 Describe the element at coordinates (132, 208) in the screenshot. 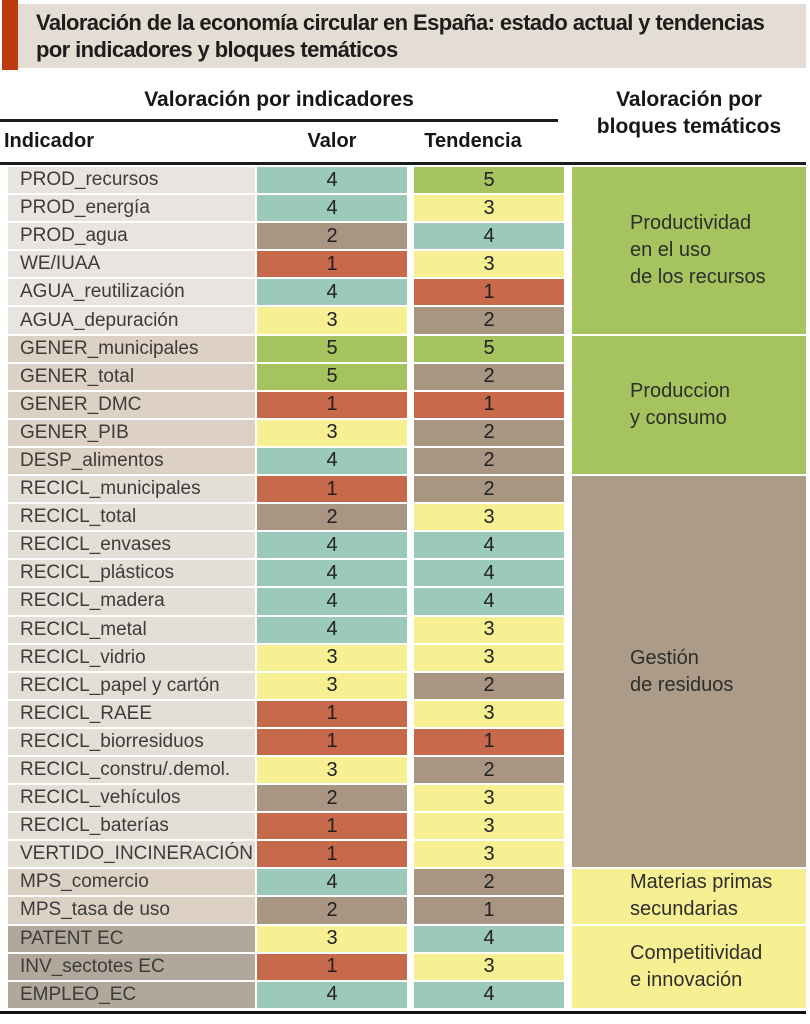

I see `indicator-name-cell: PROD_energía` at that location.